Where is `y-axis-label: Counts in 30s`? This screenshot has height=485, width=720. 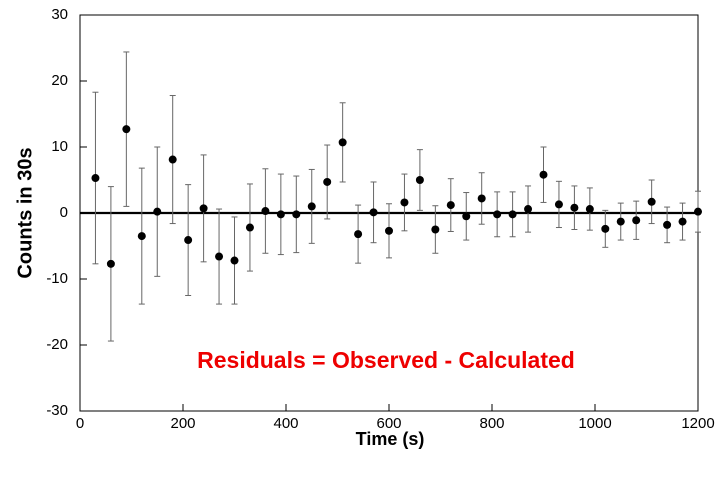
y-axis-label: Counts in 30s is located at coordinates (25, 212).